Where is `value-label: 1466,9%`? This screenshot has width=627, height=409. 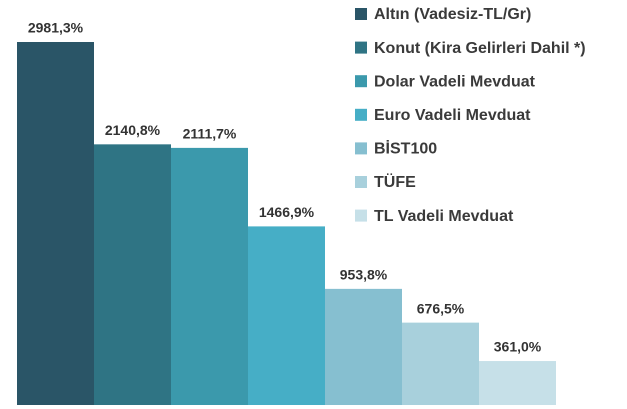
value-label: 1466,9% is located at coordinates (287, 212).